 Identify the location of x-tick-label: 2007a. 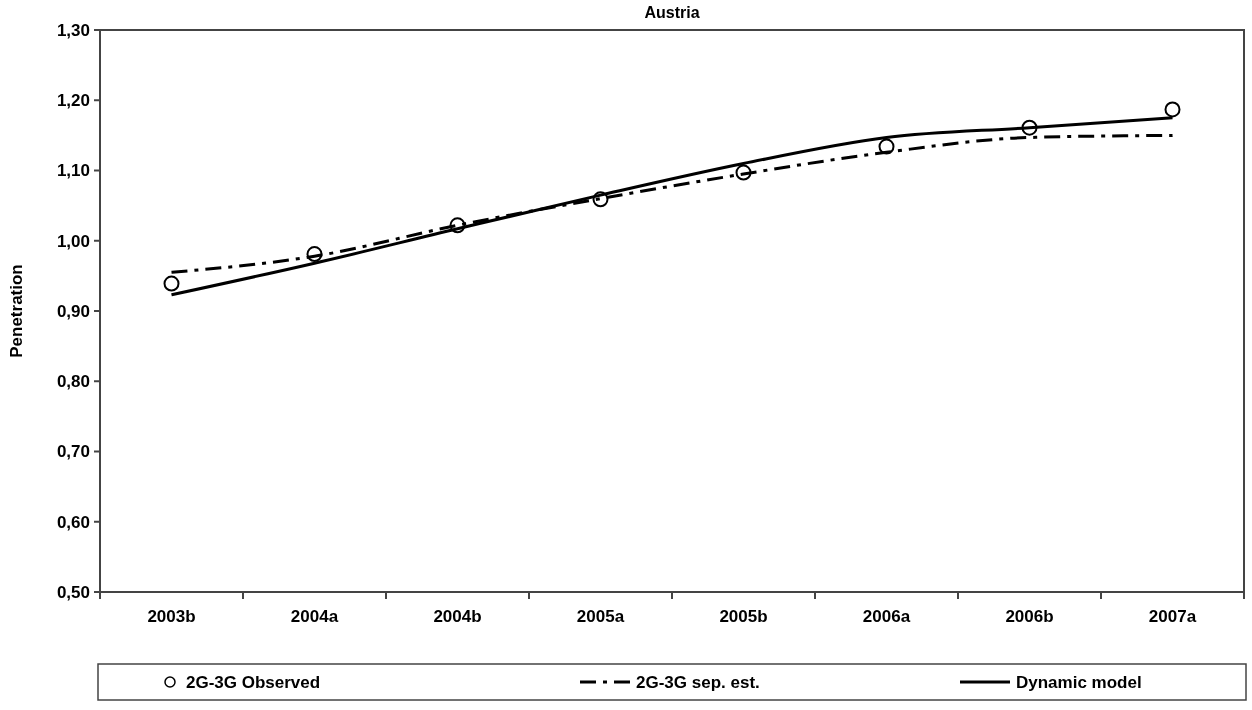
(1172, 616).